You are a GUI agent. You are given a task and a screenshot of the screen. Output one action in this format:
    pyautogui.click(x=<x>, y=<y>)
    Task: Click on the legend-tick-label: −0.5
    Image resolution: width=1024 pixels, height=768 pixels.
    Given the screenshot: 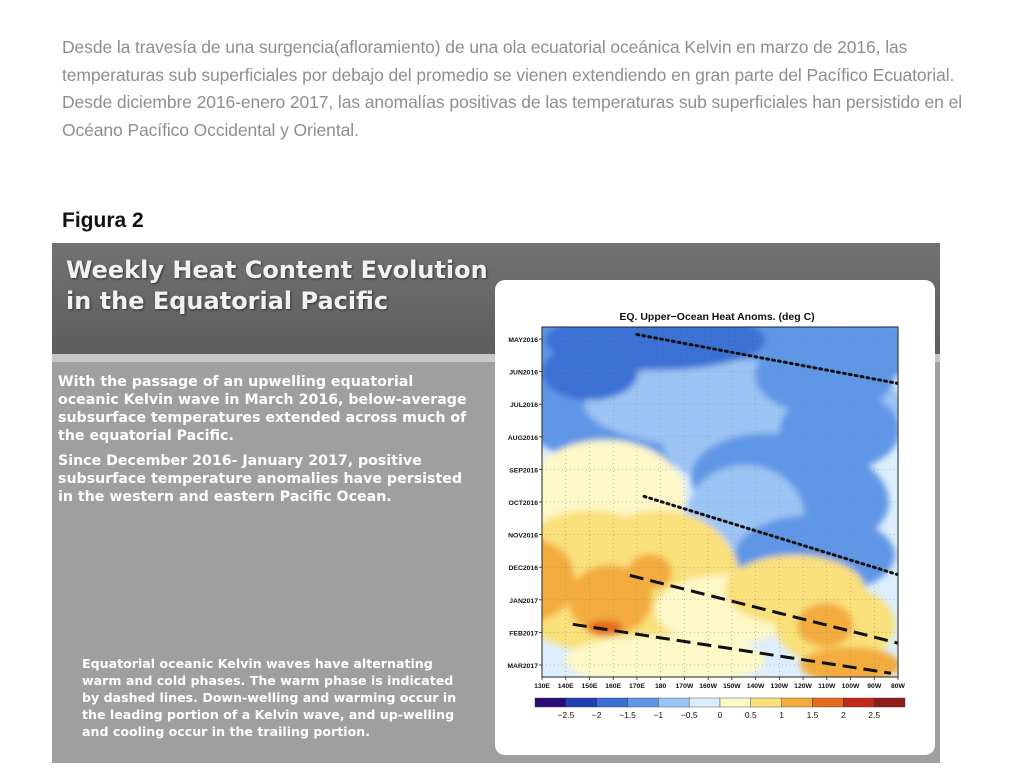 What is the action you would take?
    pyautogui.click(x=689, y=715)
    